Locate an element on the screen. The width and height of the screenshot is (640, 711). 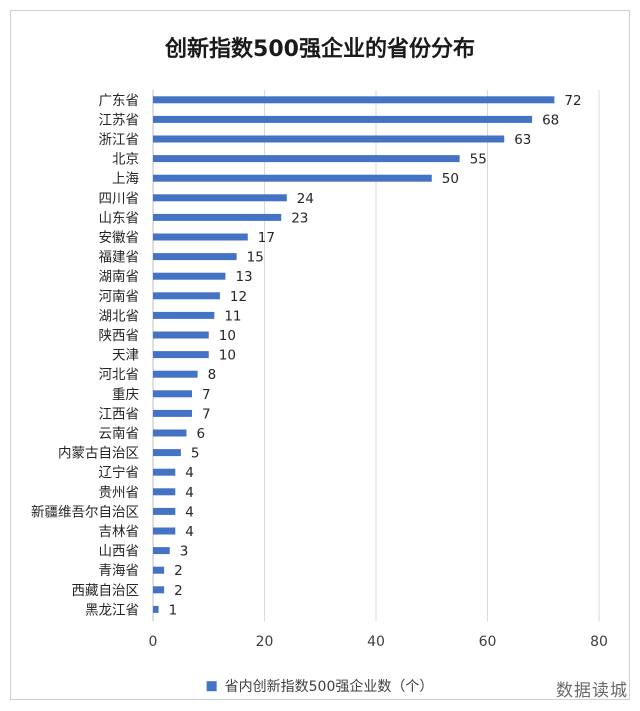
x-tick-label: 0 is located at coordinates (153, 642).